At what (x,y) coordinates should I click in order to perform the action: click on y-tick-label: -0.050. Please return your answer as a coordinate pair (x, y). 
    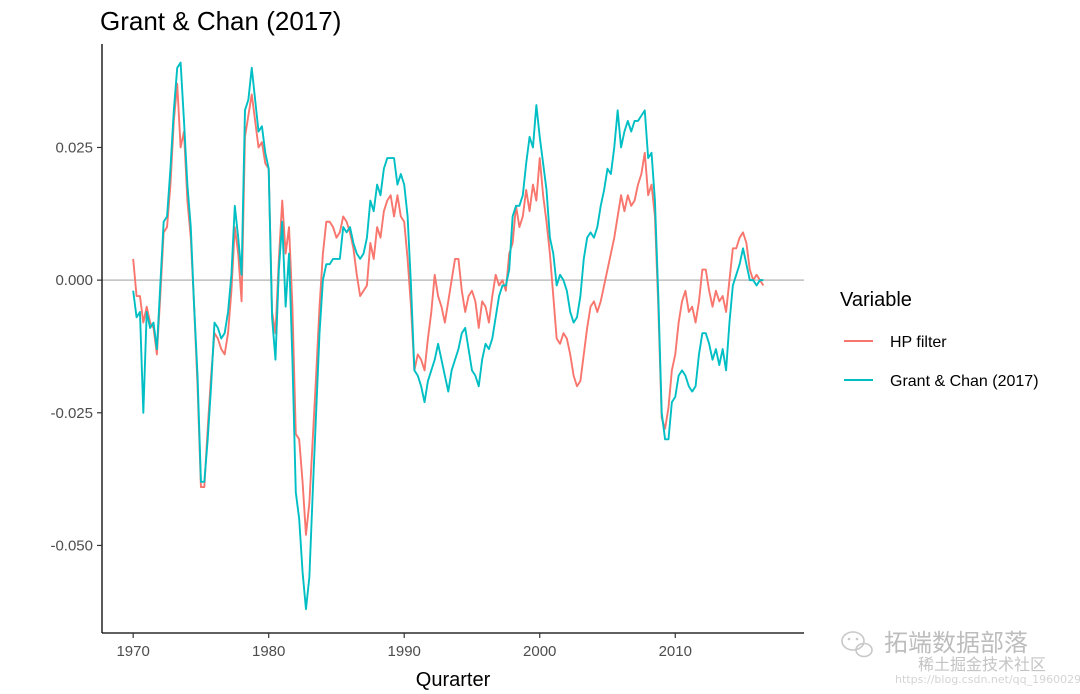
    Looking at the image, I should click on (71, 545).